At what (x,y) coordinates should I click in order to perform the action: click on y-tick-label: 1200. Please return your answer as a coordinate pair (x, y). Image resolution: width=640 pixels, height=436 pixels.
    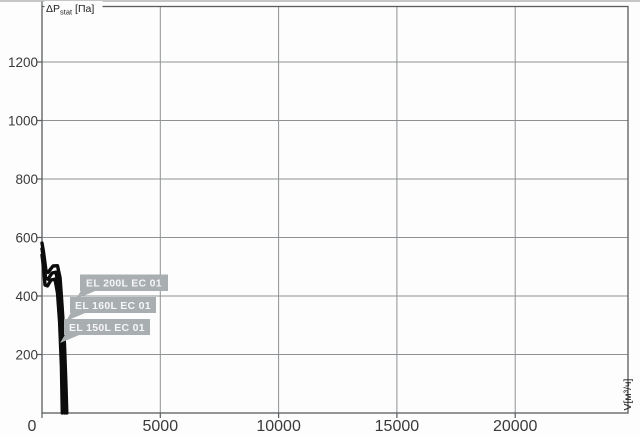
    Looking at the image, I should click on (23, 62).